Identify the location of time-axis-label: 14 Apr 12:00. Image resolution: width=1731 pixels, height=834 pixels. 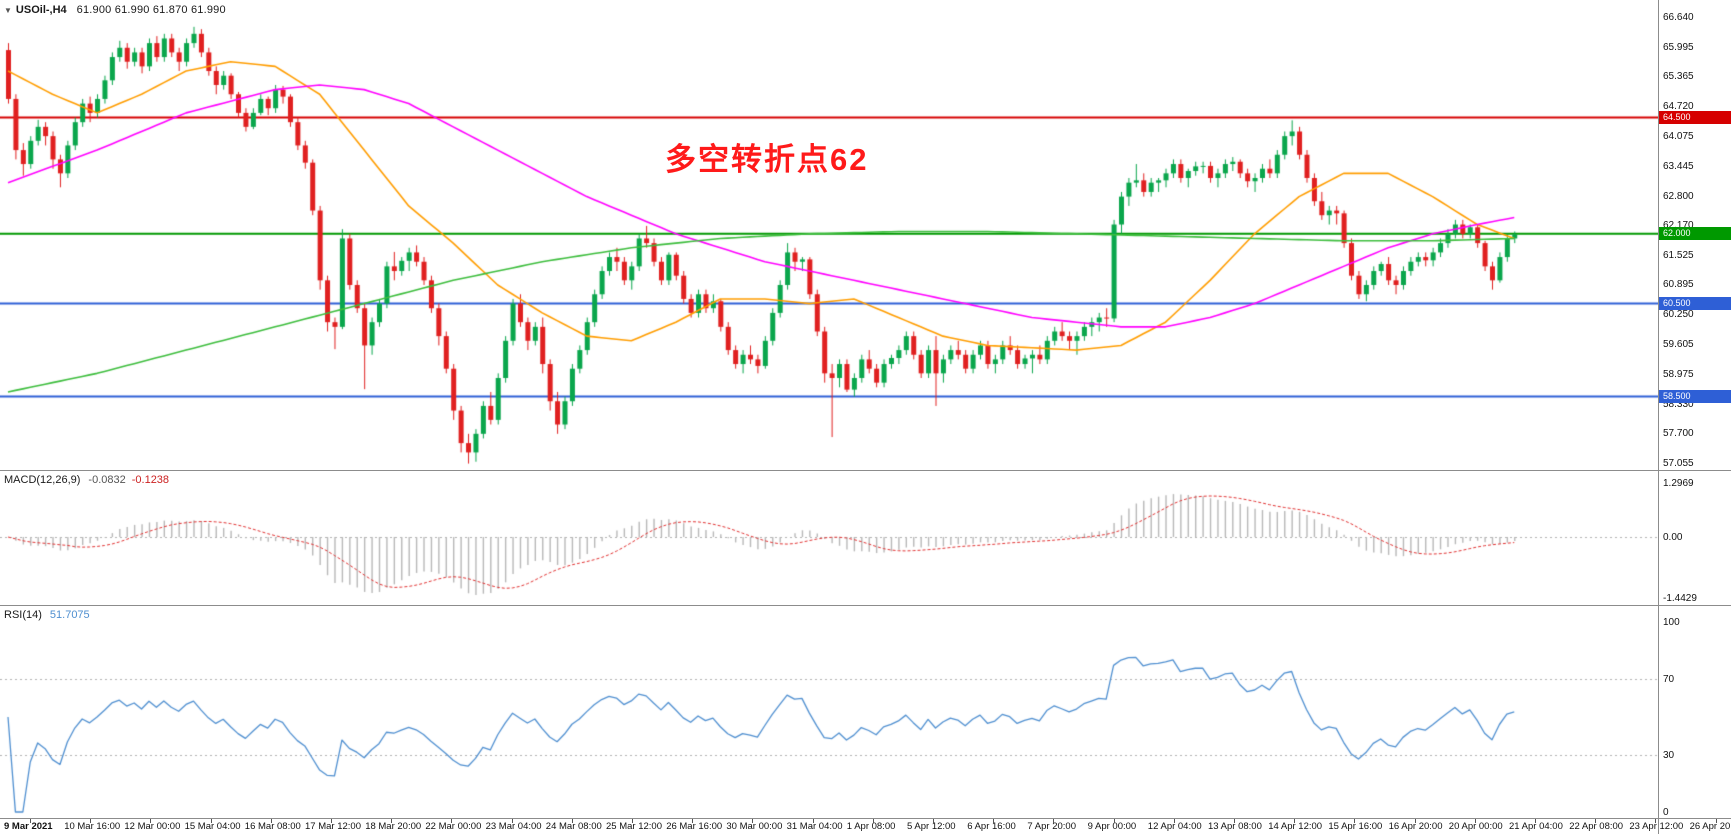
(1295, 826).